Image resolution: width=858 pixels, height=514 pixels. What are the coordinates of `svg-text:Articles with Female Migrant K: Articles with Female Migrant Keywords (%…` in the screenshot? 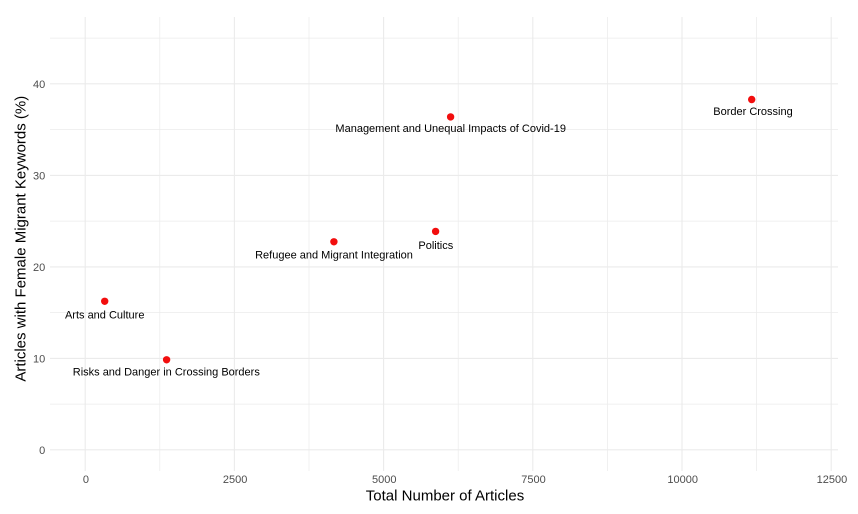 It's located at (21, 239).